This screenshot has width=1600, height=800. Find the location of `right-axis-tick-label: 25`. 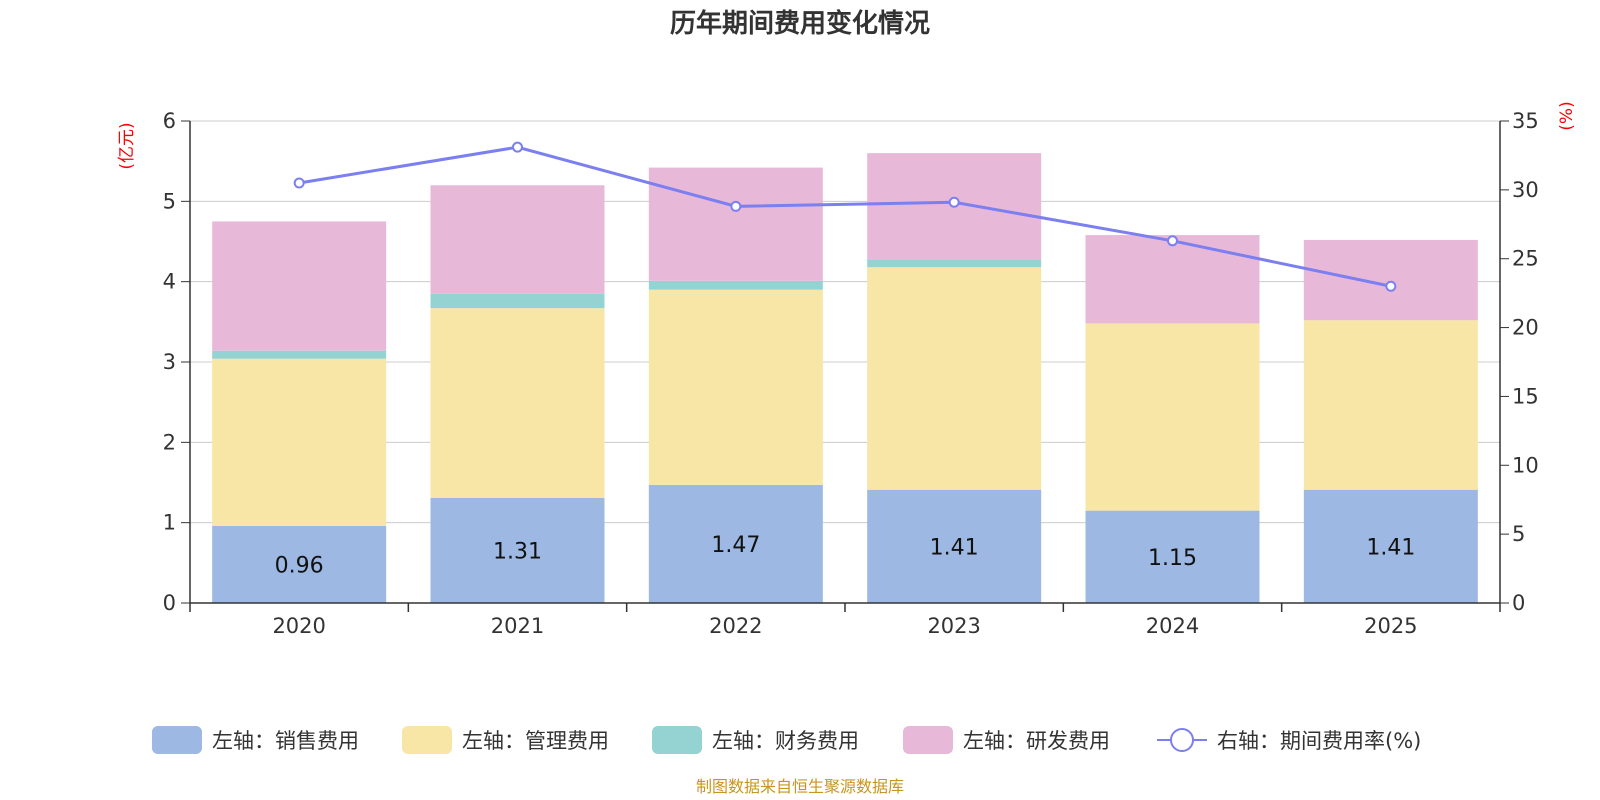

right-axis-tick-label: 25 is located at coordinates (1525, 259).